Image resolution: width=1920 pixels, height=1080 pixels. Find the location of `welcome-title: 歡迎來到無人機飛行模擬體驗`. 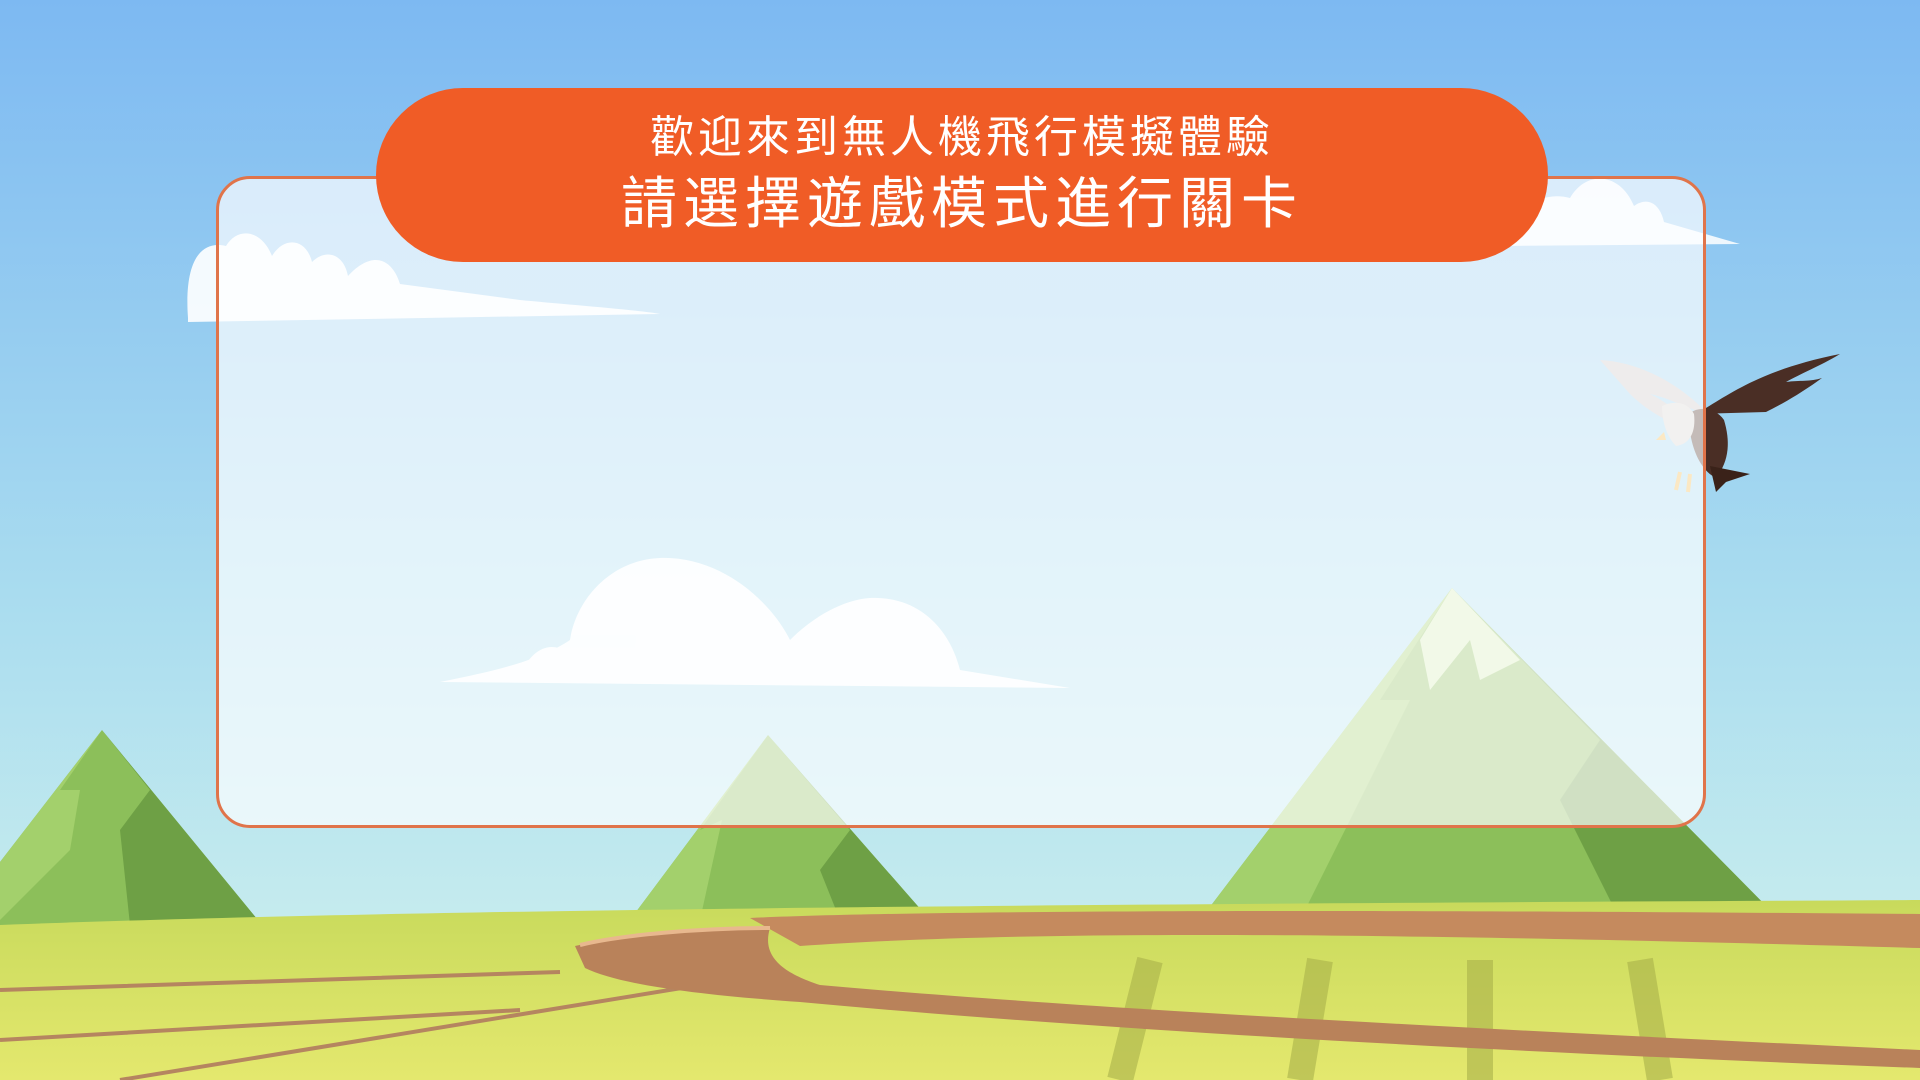

welcome-title: 歡迎來到無人機飛行模擬體驗 is located at coordinates (962, 137).